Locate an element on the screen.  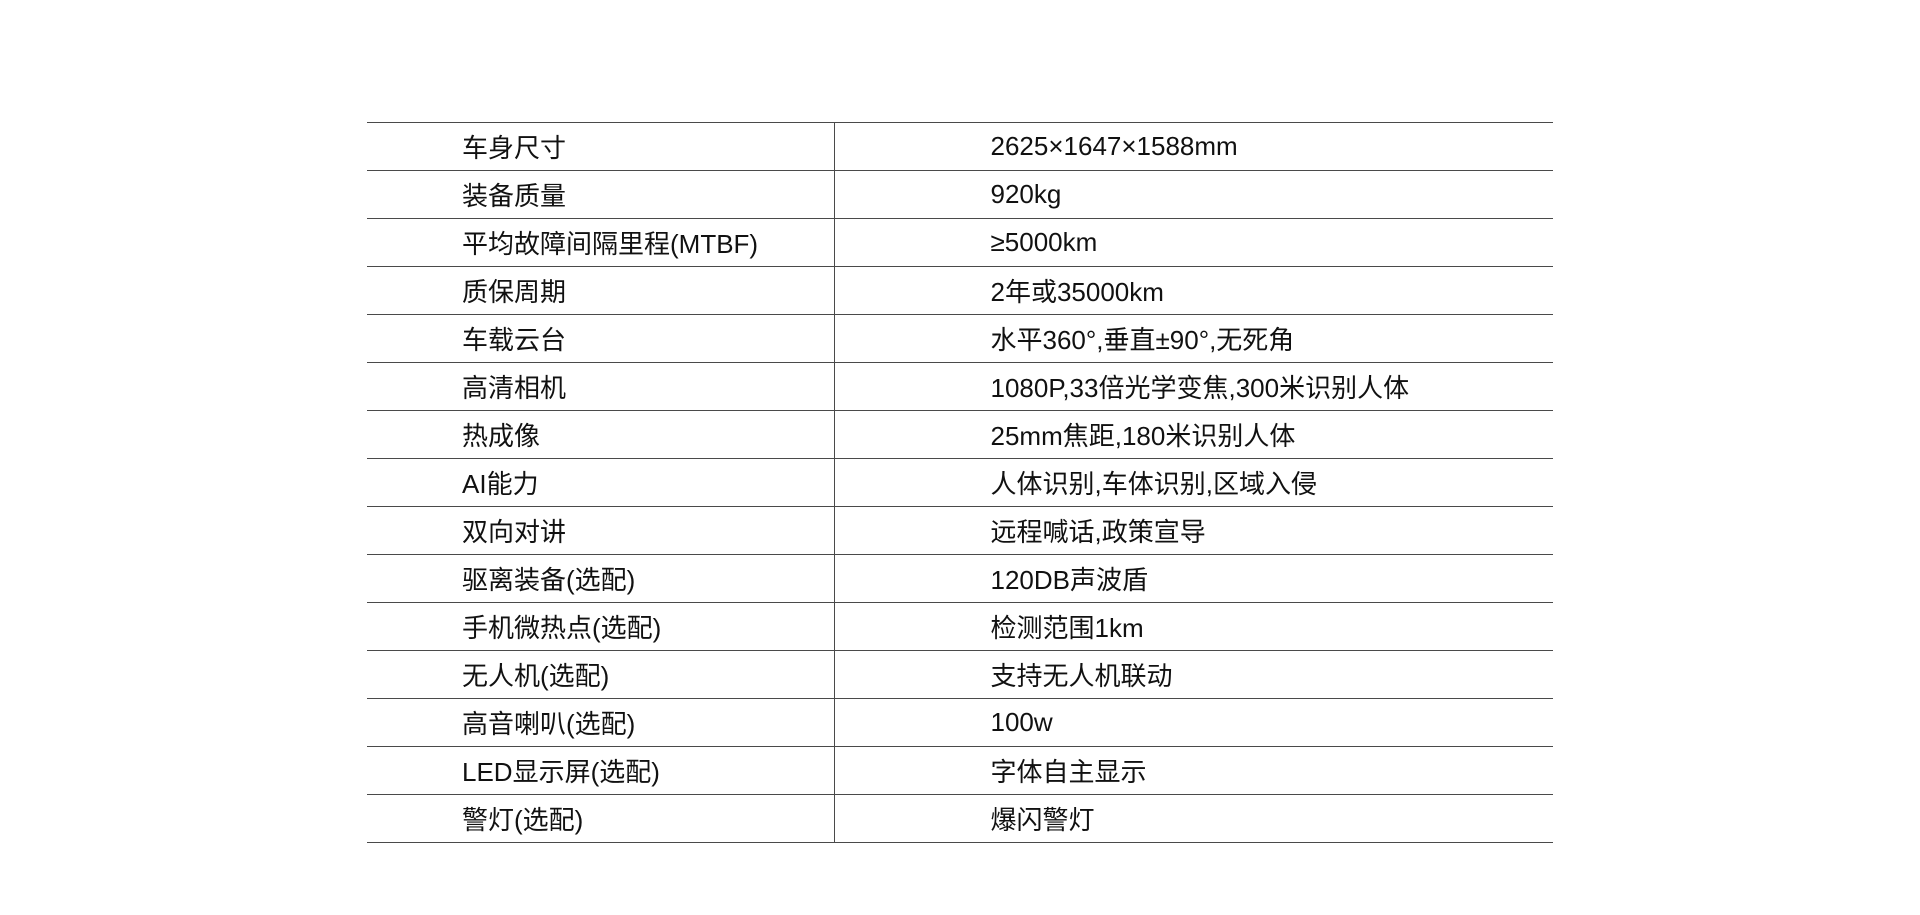
spec-label: 车载云台 is located at coordinates (601, 338).